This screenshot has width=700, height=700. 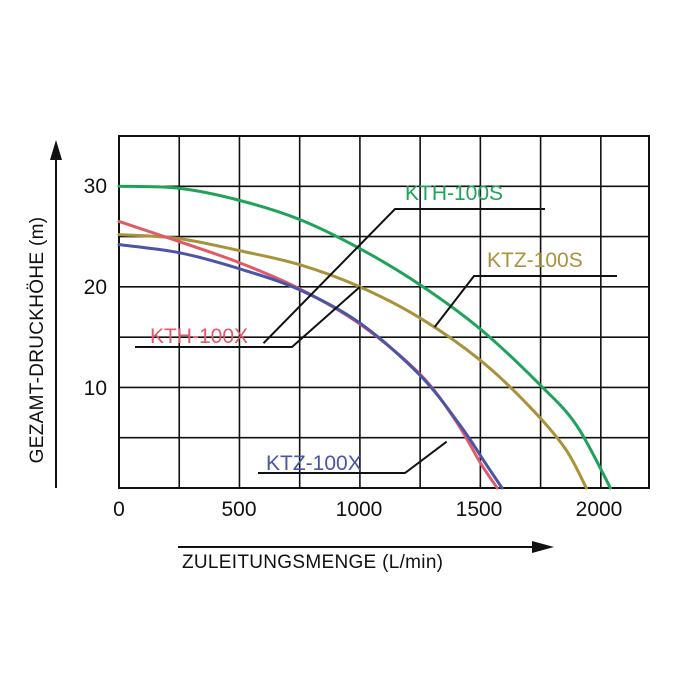 What do you see at coordinates (95, 186) in the screenshot?
I see `y-tick-label: 30` at bounding box center [95, 186].